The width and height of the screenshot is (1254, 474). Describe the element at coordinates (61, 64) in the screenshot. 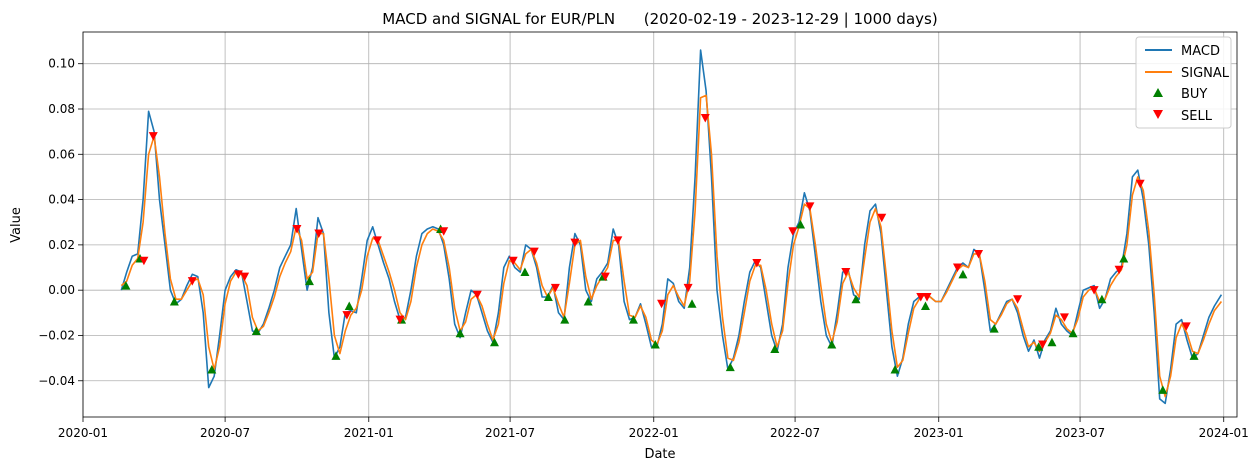

I see `y-tick-label: 0.10` at that location.